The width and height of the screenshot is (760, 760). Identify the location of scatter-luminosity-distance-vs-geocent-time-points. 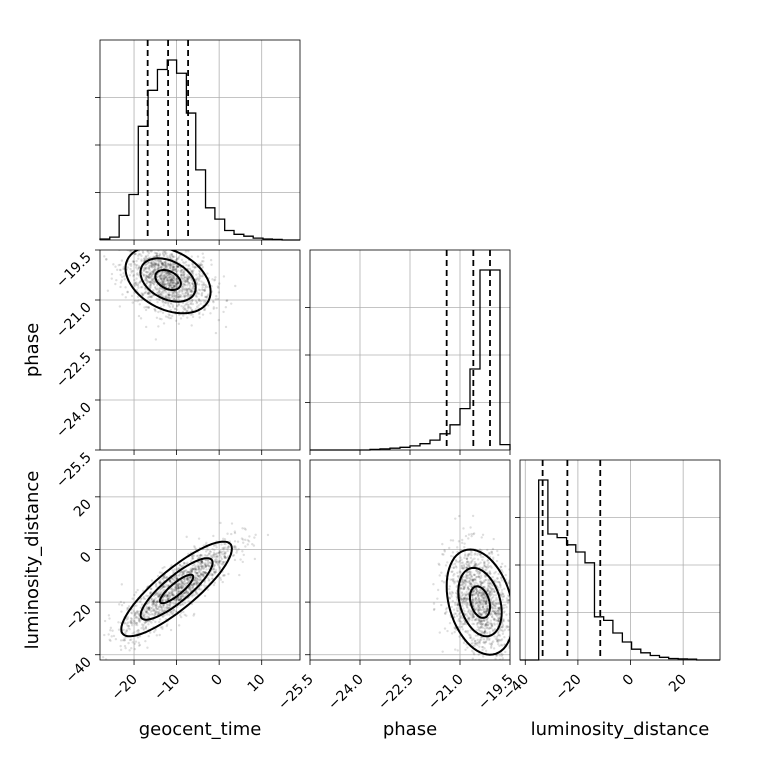
(185, 590).